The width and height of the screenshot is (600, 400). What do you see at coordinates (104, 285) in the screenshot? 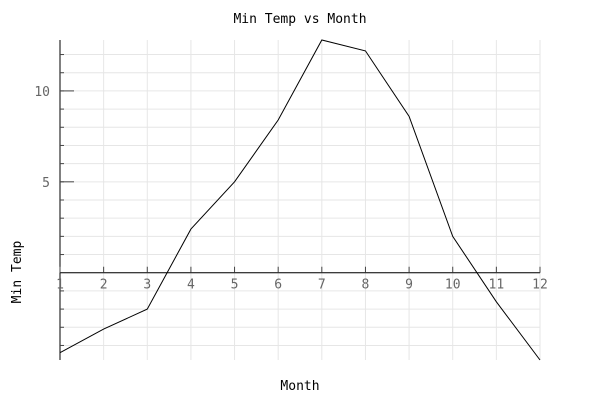
I see `x-tick-label: 2` at bounding box center [104, 285].